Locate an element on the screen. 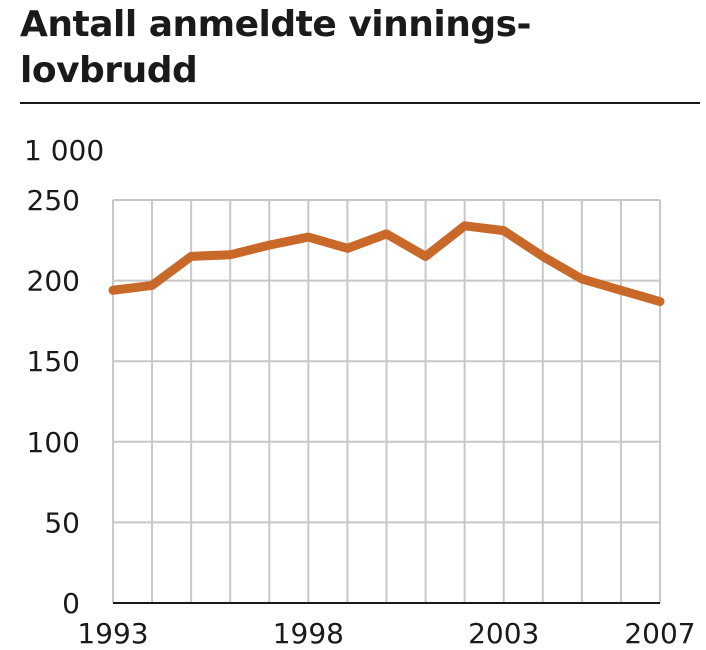 The image size is (706, 650). y-tick-label: 0 is located at coordinates (71, 603).